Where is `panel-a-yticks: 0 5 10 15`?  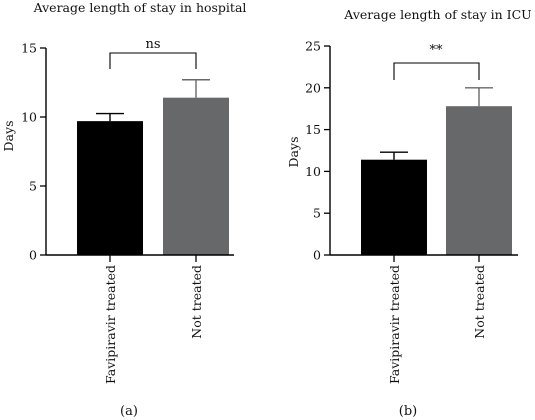
panel-a-yticks: 0 5 10 15 is located at coordinates (33, 152).